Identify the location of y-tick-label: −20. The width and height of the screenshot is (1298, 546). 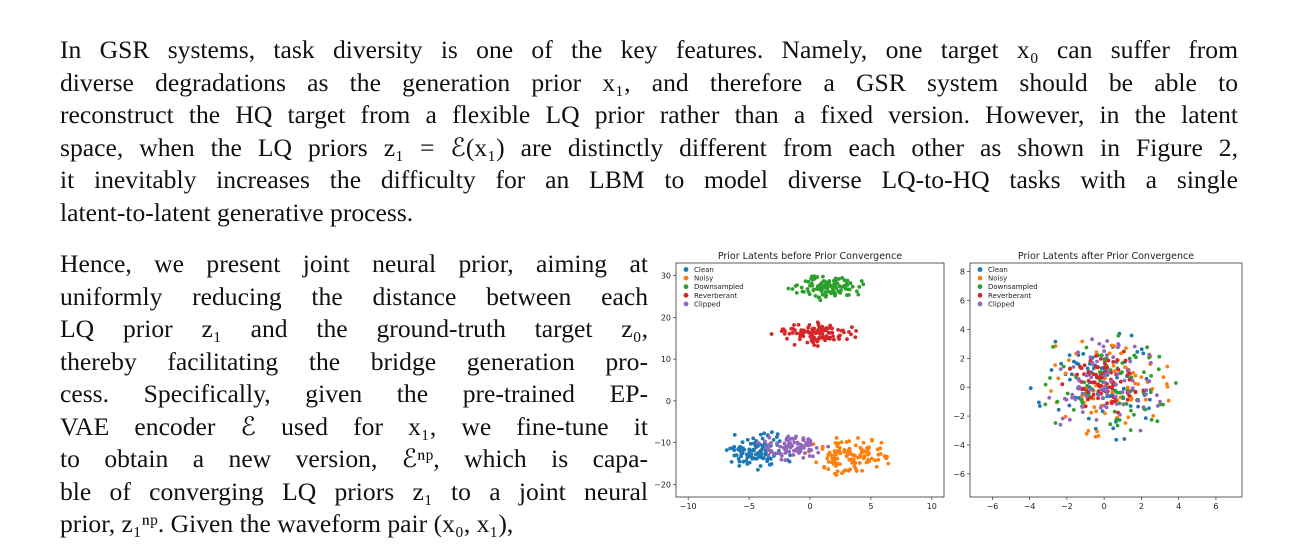
(662, 484).